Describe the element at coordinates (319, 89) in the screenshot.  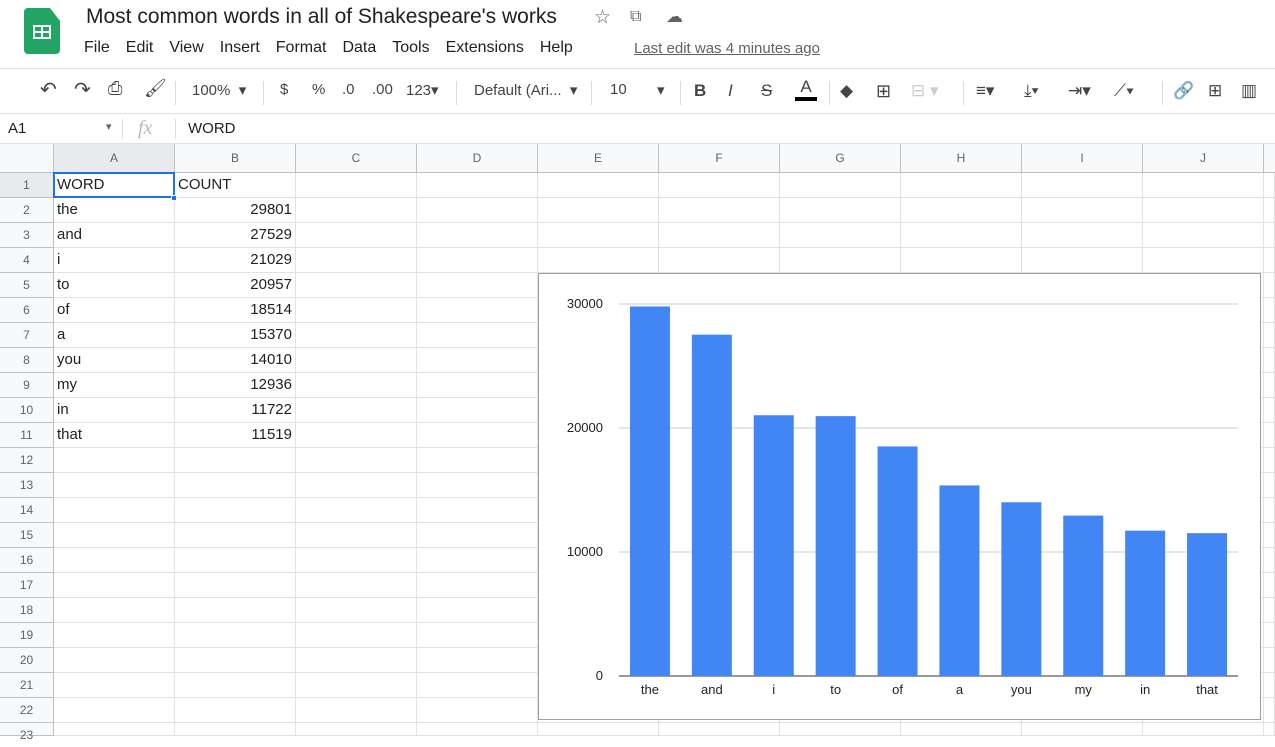
I see `percent-button: %` at that location.